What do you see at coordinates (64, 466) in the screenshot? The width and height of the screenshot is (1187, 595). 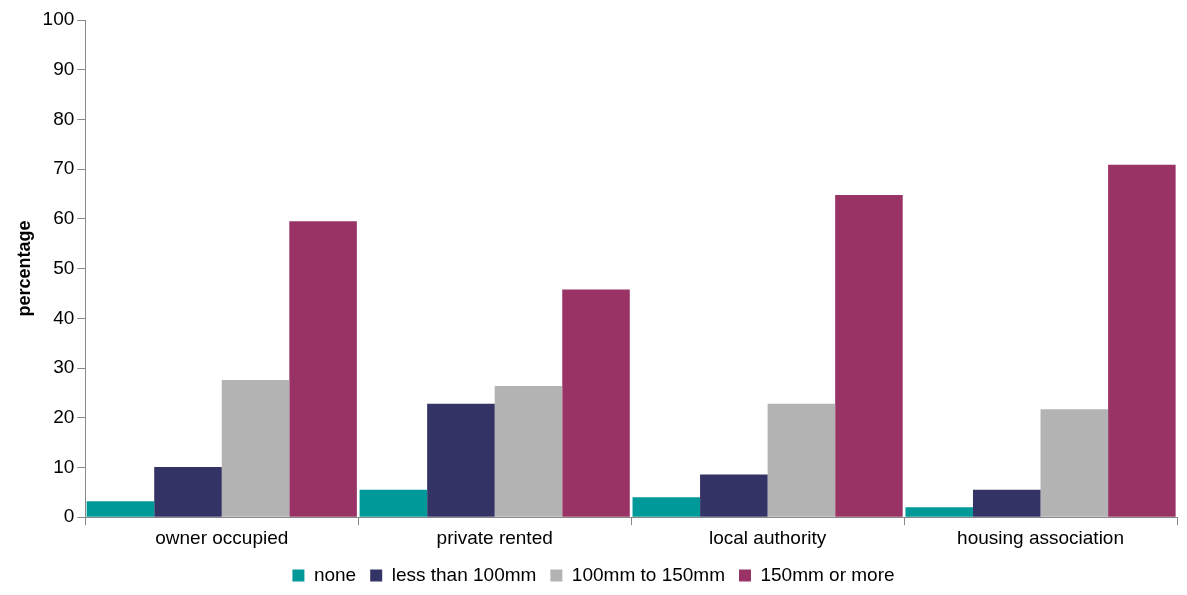 I see `y-tick-label: 10` at bounding box center [64, 466].